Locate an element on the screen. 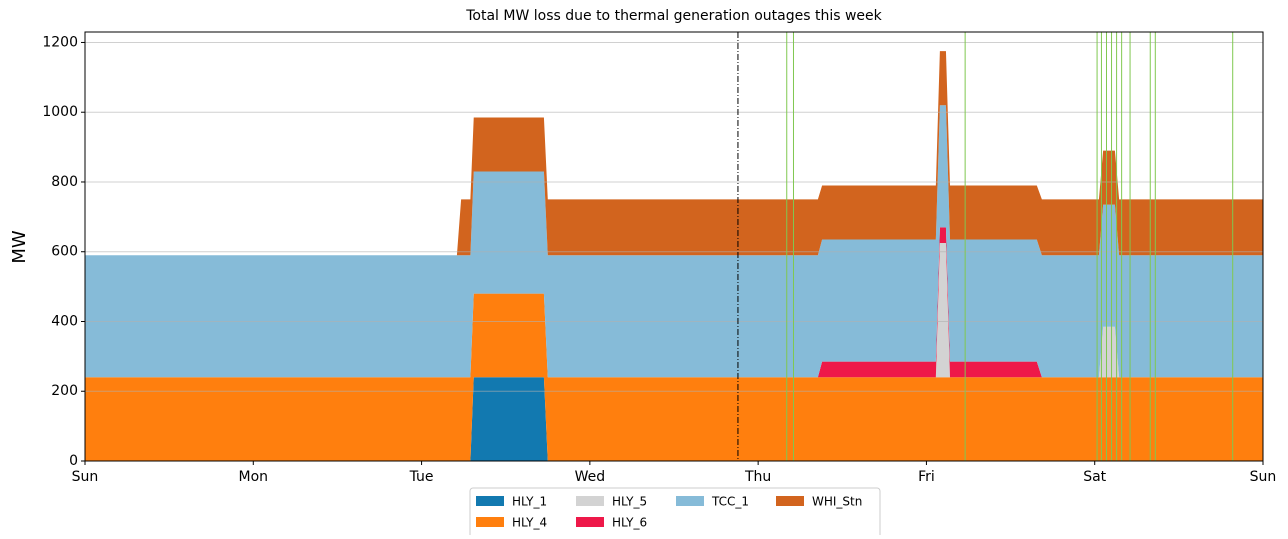  x-tick-label: Tue is located at coordinates (421, 477).